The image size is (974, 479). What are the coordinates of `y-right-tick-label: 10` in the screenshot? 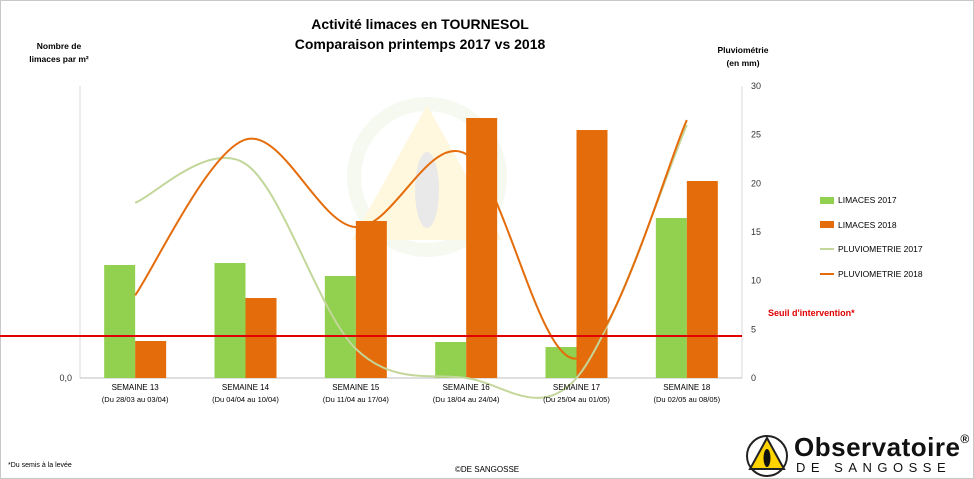 It's located at (756, 281).